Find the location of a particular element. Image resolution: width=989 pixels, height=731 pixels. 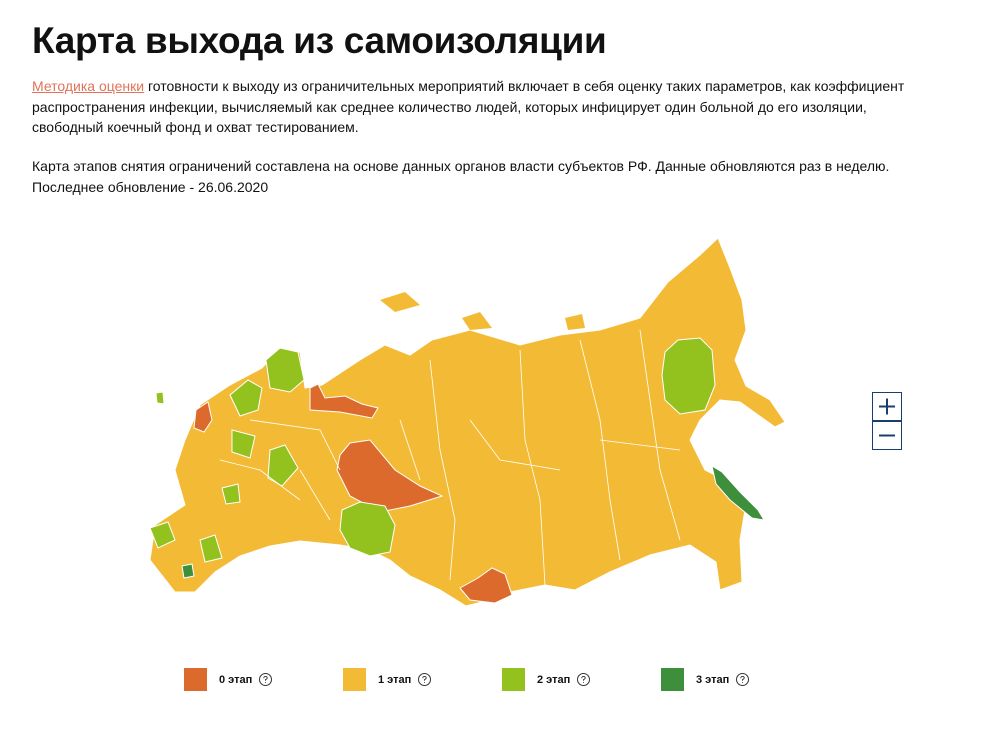

legend-item: 2 этап is located at coordinates (546, 679).